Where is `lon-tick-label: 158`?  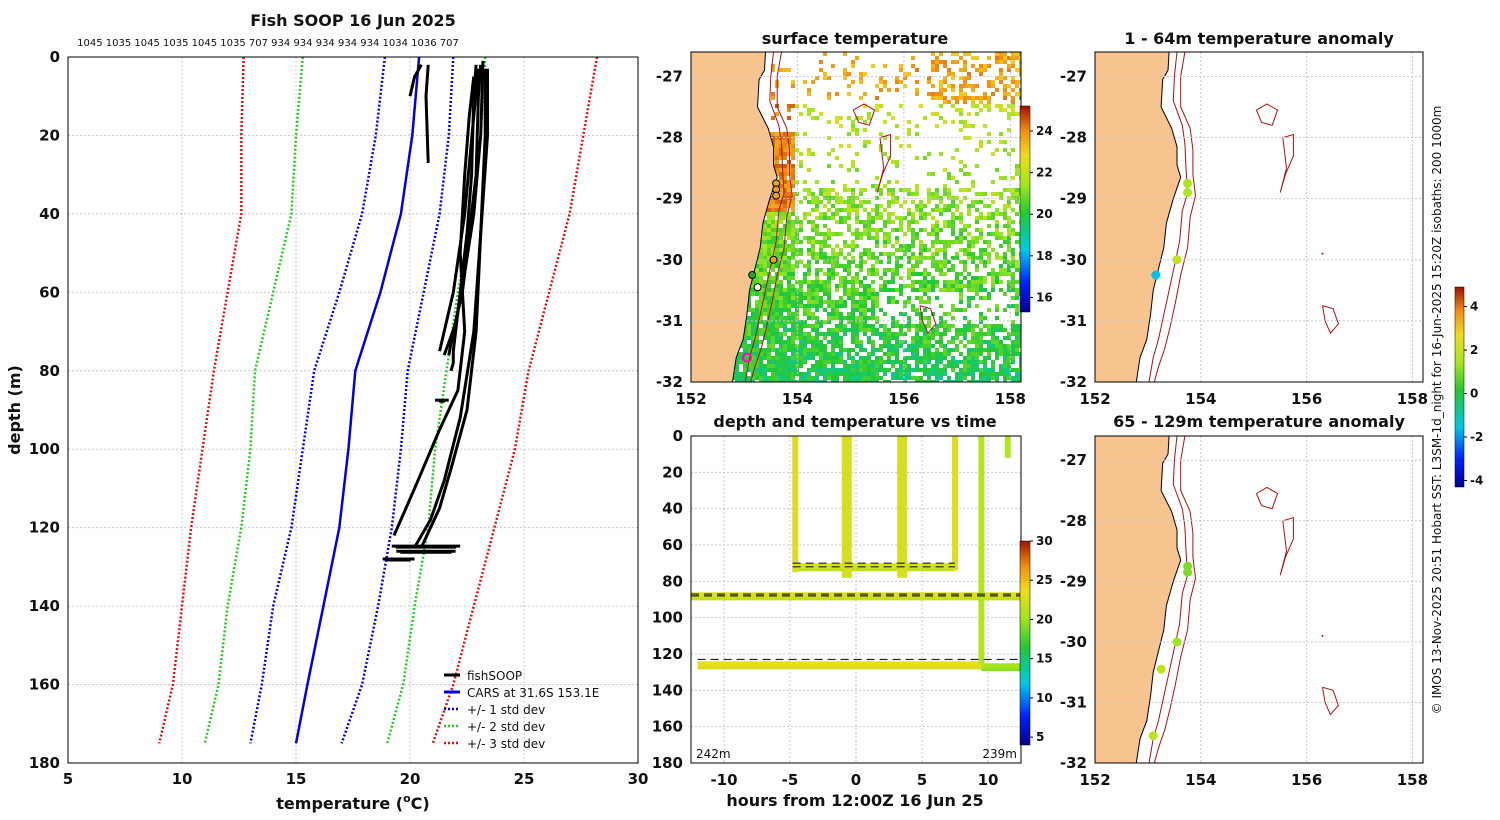 lon-tick-label: 158 is located at coordinates (1412, 399).